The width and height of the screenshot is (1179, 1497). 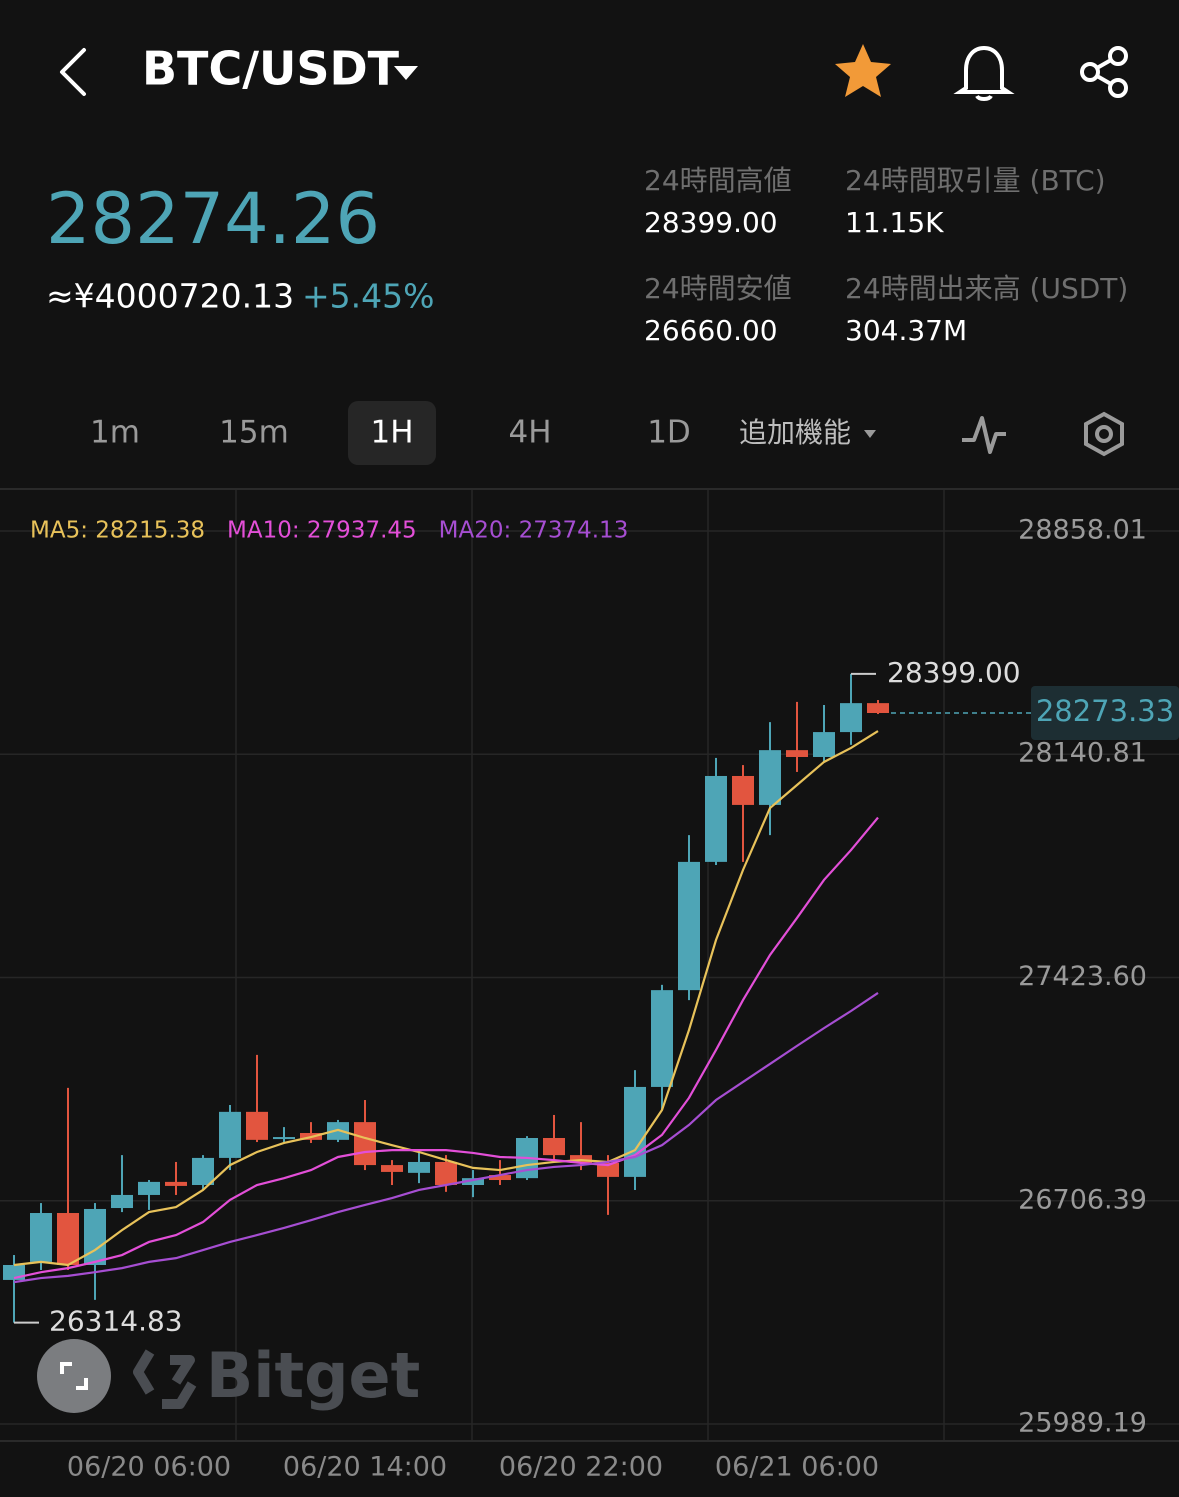 What do you see at coordinates (1082, 1423) in the screenshot?
I see `y-tick-label: 25989.19` at bounding box center [1082, 1423].